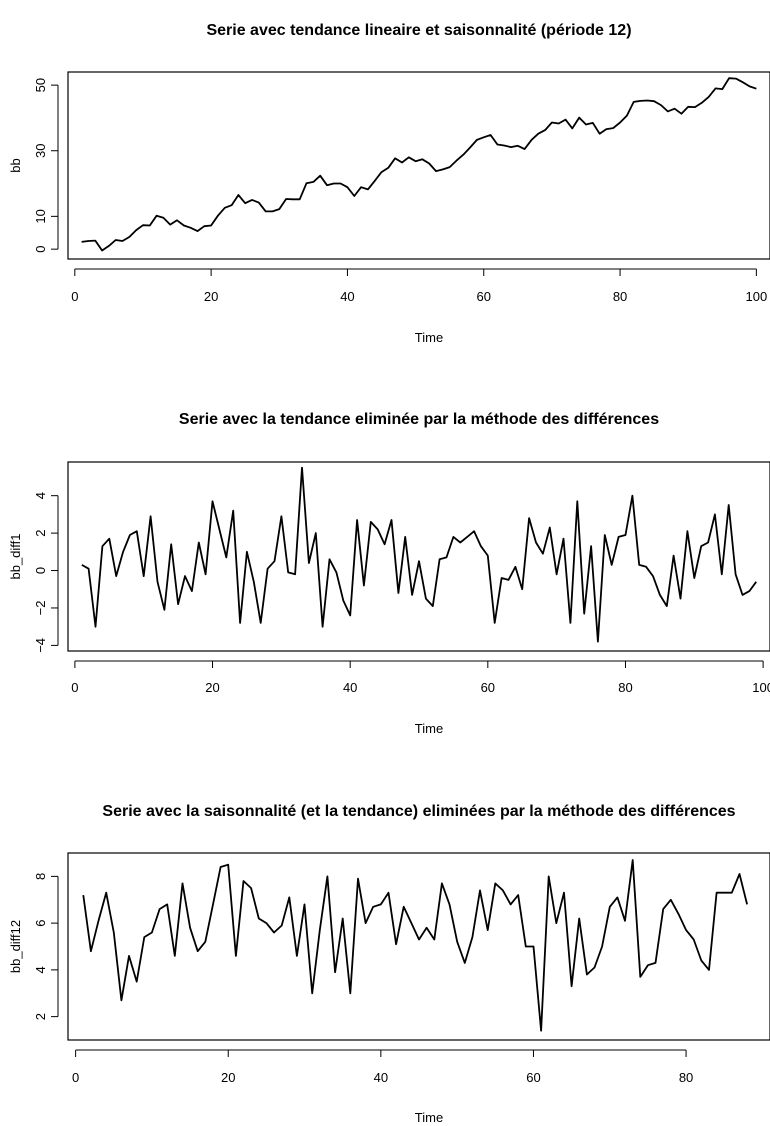 The height and width of the screenshot is (1126, 770). I want to click on y-axis-label: bb_diff1, so click(15, 556).